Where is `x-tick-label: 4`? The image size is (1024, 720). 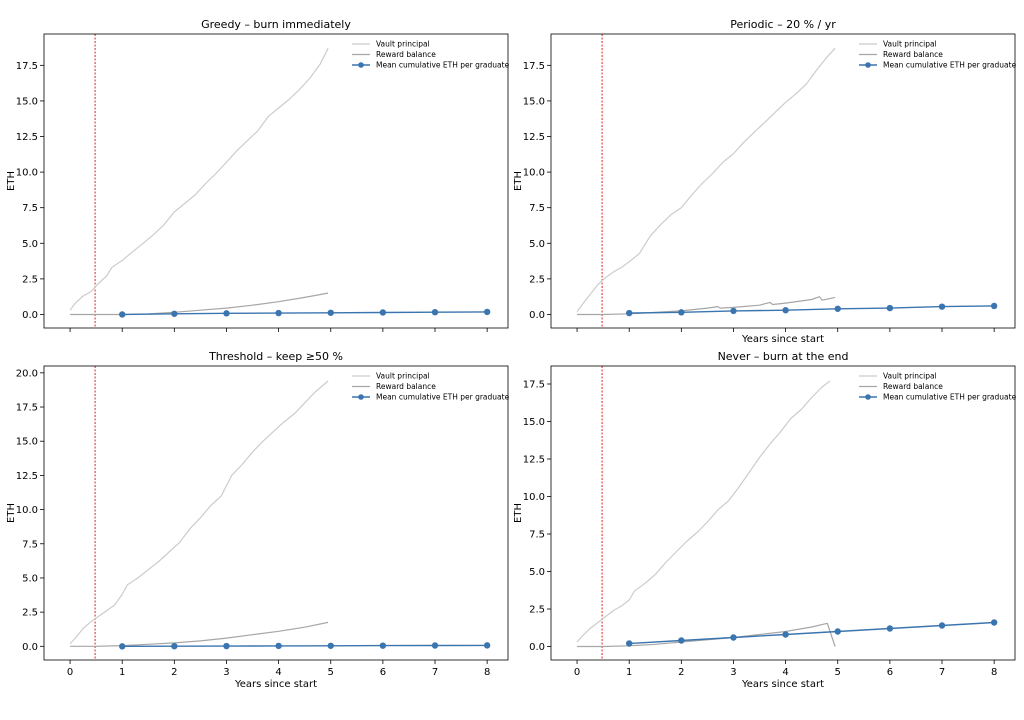
x-tick-label: 4 is located at coordinates (785, 672).